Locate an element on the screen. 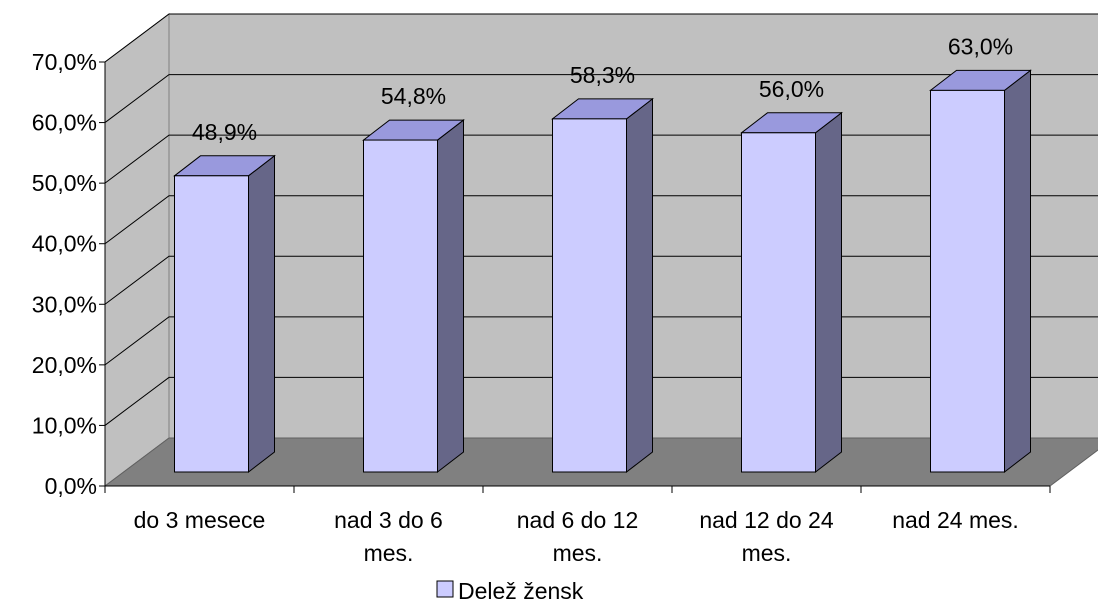  value-labels: 48,9% 54,8% 58,3% 56,0% 63,0% is located at coordinates (602, 88).